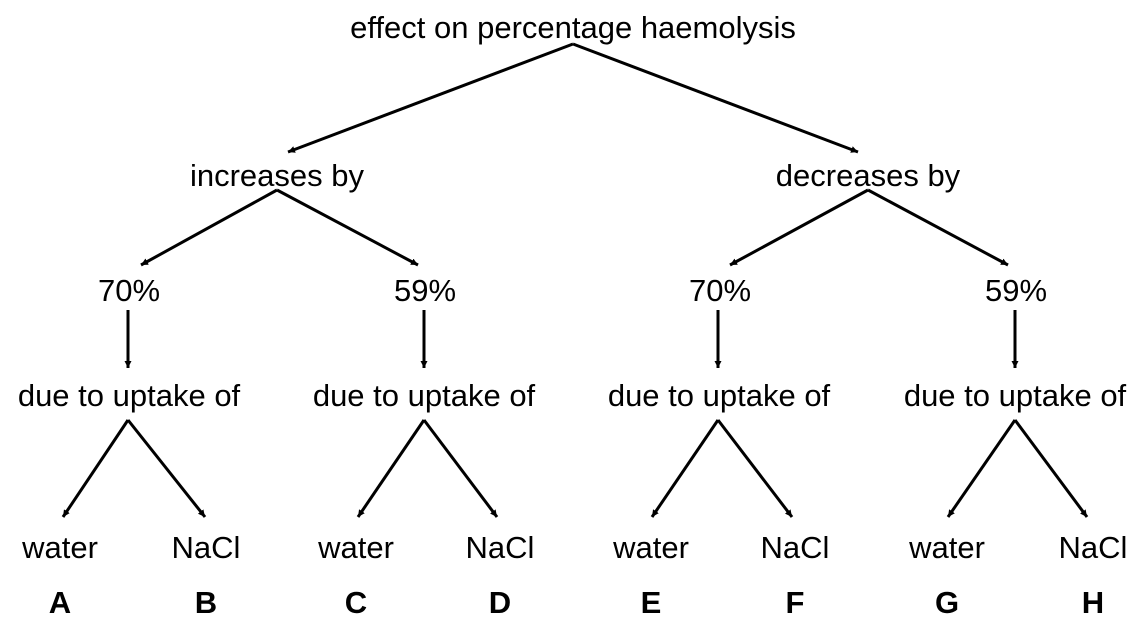  Describe the element at coordinates (755, 468) in the screenshot. I see `arrow-reason-3-to-nacl` at that location.